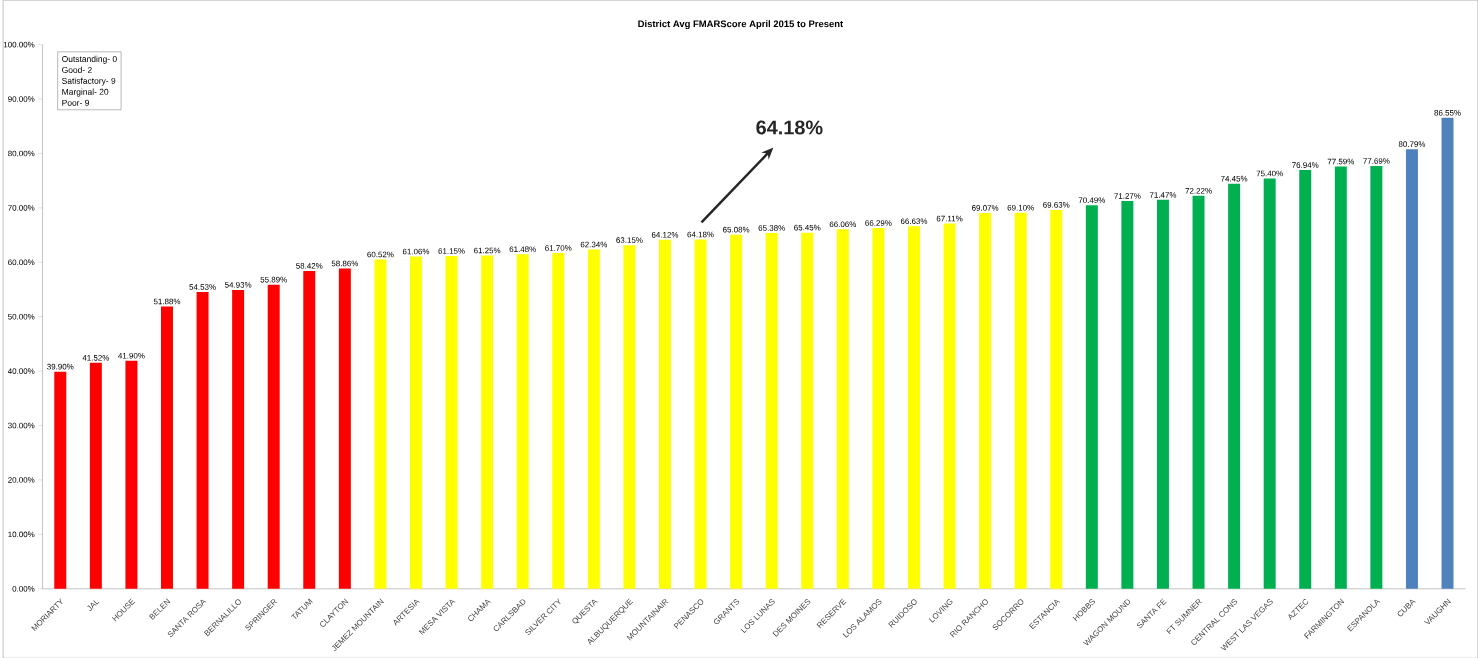 The height and width of the screenshot is (658, 1478). Describe the element at coordinates (89, 59) in the screenshot. I see `annotation: Outstanding- 0` at that location.